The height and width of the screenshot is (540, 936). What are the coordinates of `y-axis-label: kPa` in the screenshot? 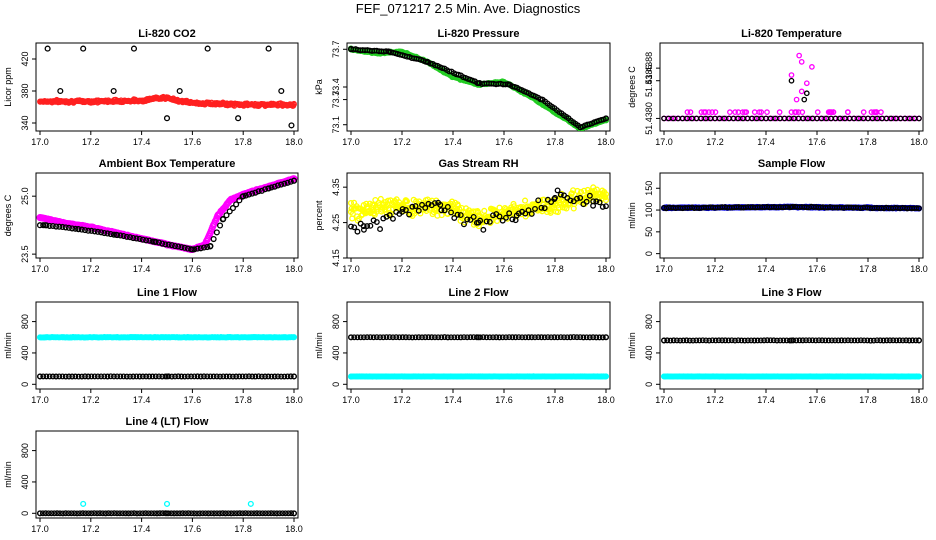 It's located at (319, 87).